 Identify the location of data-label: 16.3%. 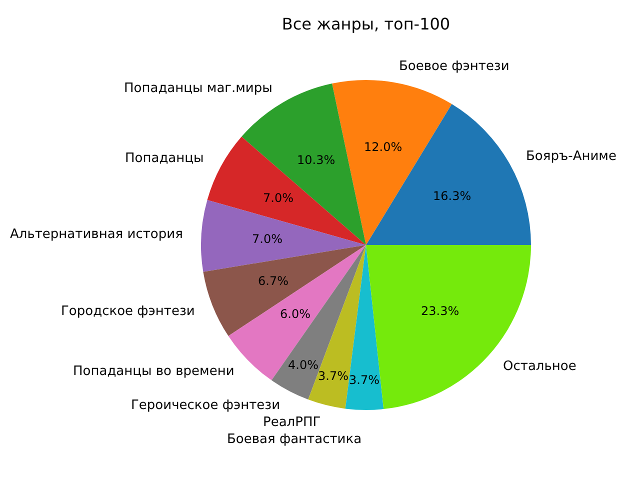
(452, 196).